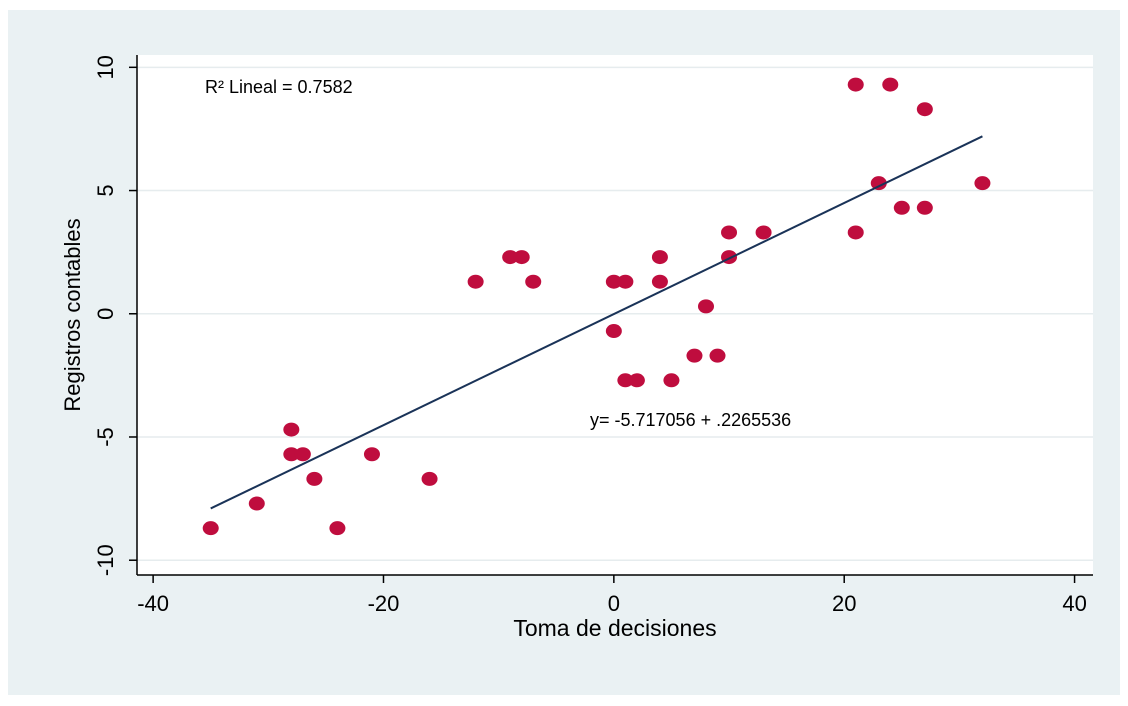 The image size is (1128, 706). What do you see at coordinates (614, 603) in the screenshot?
I see `x-tick-label: 0` at bounding box center [614, 603].